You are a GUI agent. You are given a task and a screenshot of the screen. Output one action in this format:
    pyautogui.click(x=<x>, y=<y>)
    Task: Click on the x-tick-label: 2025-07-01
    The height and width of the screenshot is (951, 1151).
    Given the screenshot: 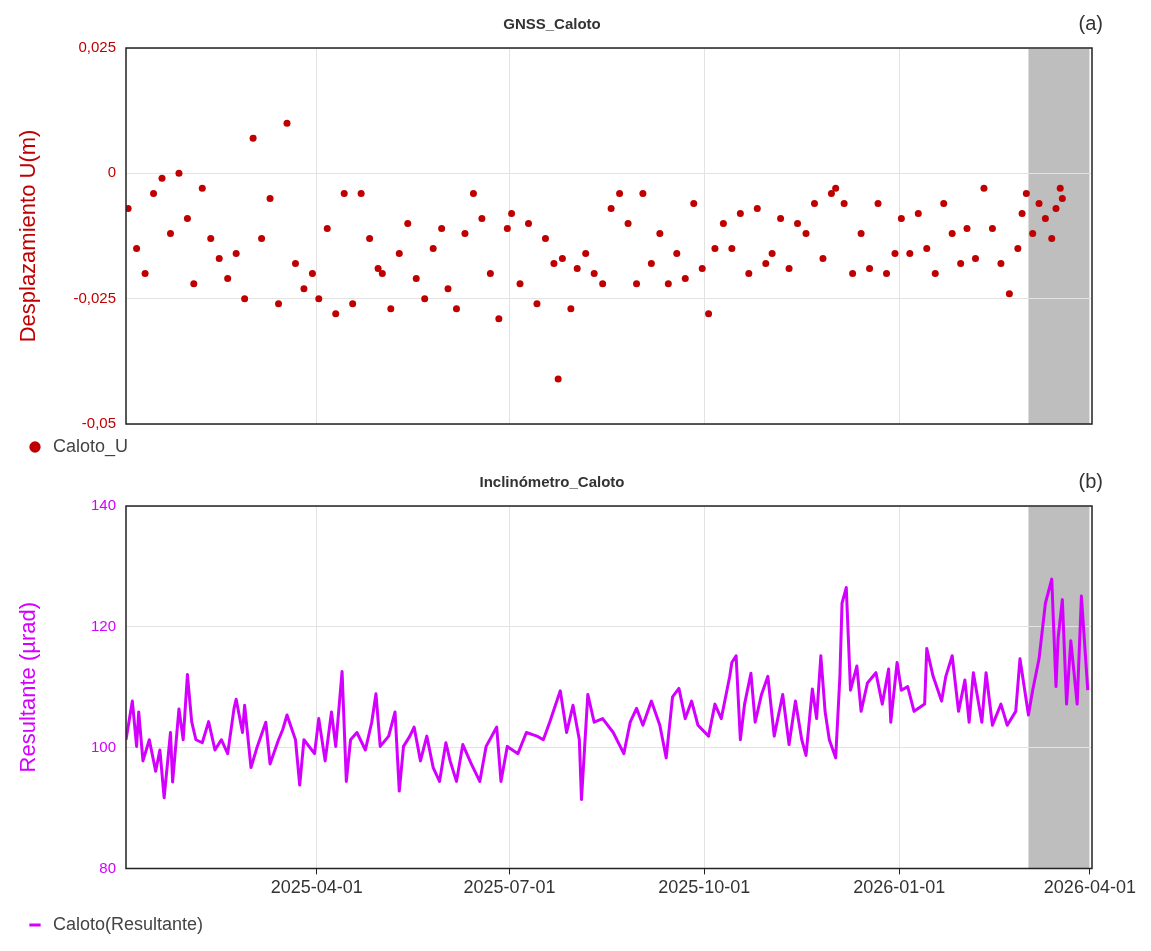 What is the action you would take?
    pyautogui.click(x=509, y=887)
    